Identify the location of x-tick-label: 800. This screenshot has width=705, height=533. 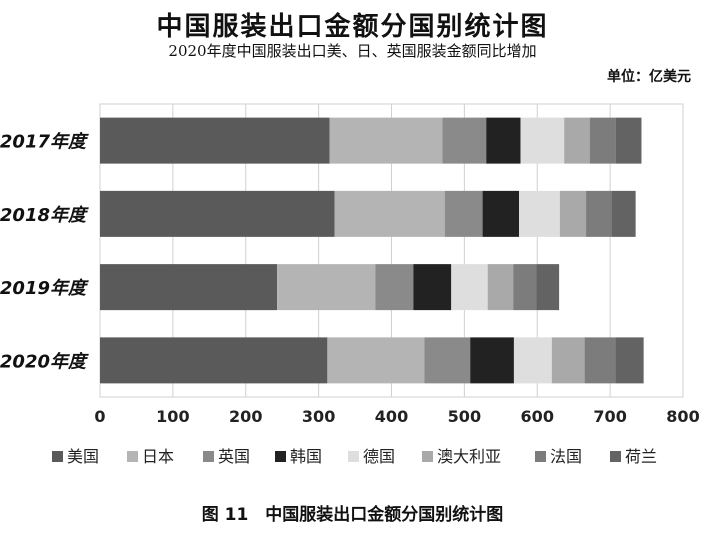
(682, 416).